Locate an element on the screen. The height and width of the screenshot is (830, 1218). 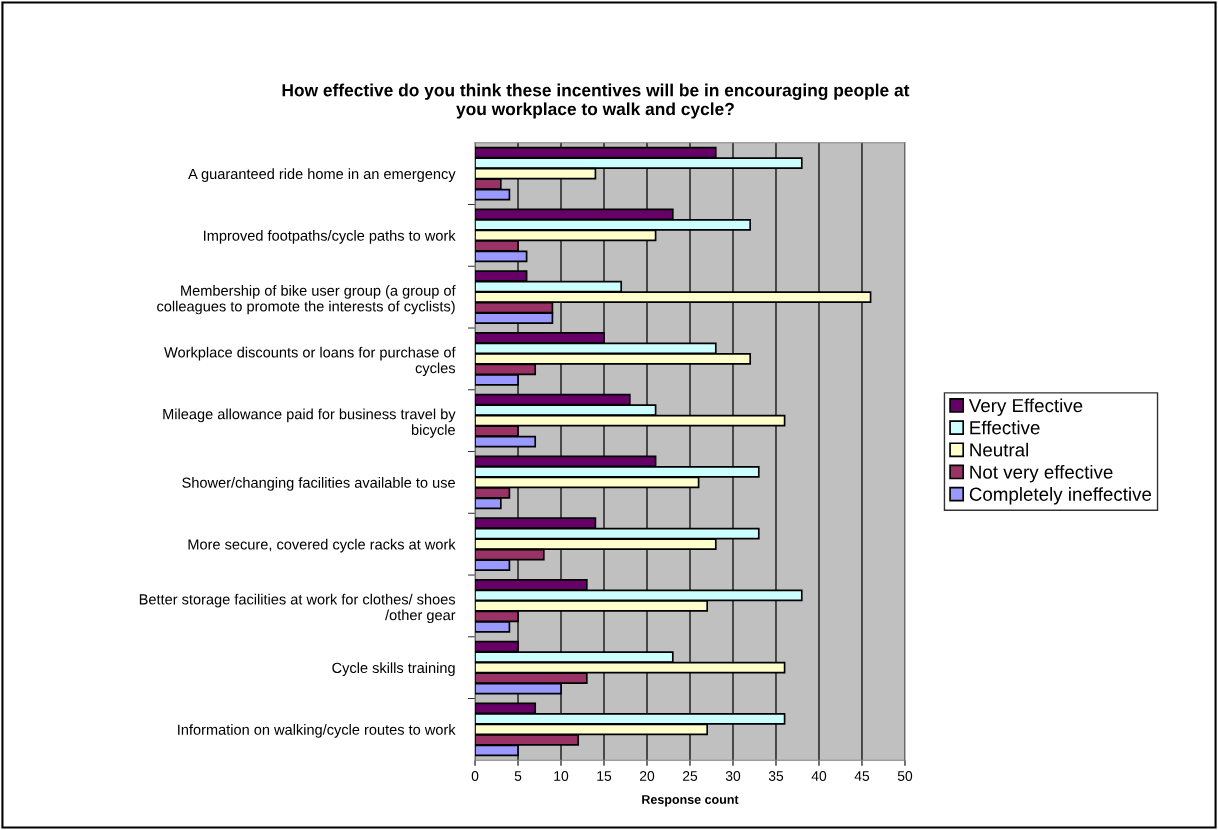
x-tick-label: 40 is located at coordinates (819, 776).